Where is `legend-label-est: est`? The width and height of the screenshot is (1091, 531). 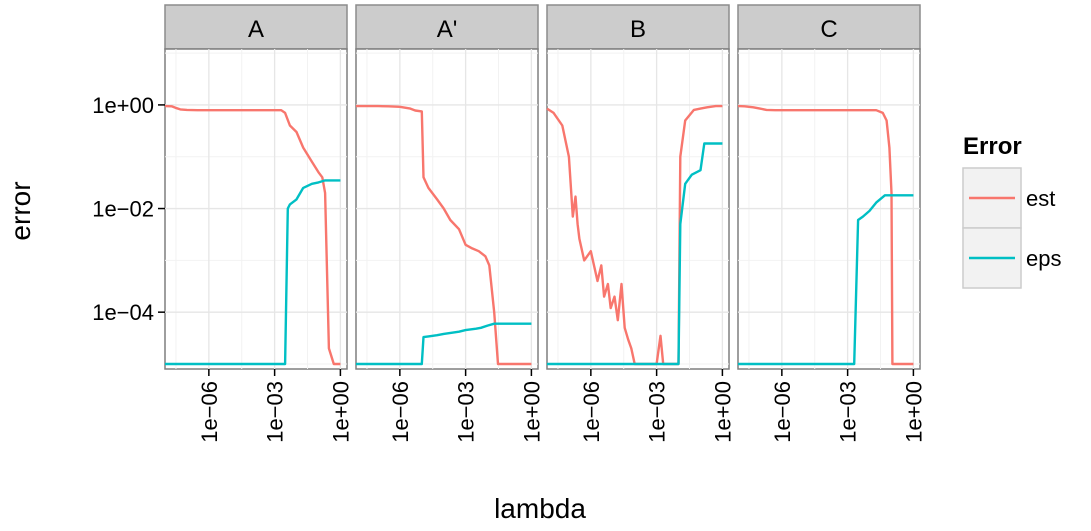 legend-label-est: est is located at coordinates (1040, 198).